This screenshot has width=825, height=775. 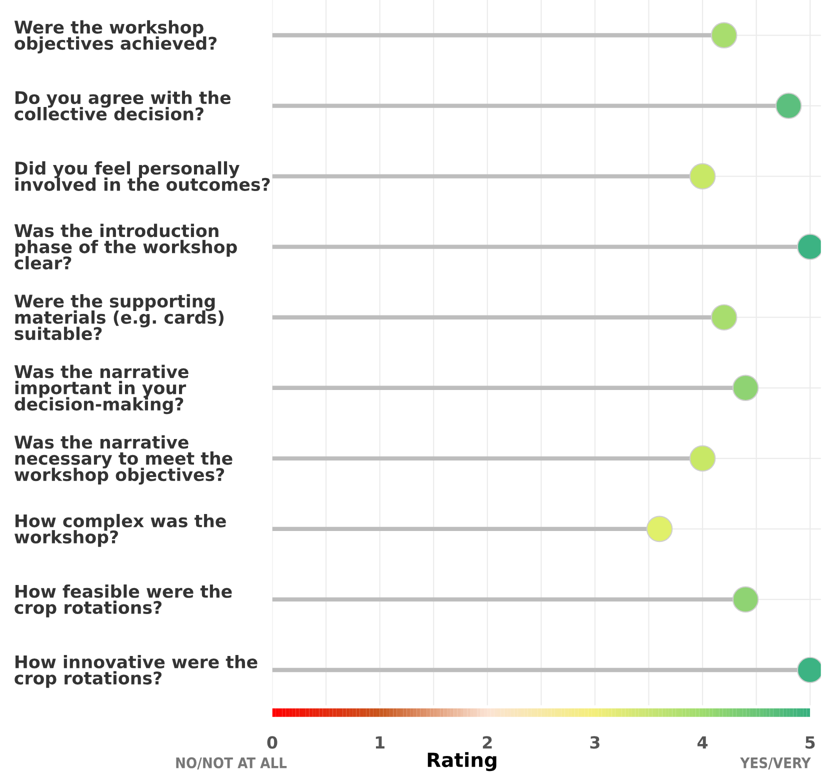 I want to click on x-axis-title: Rating, so click(x=462, y=762).